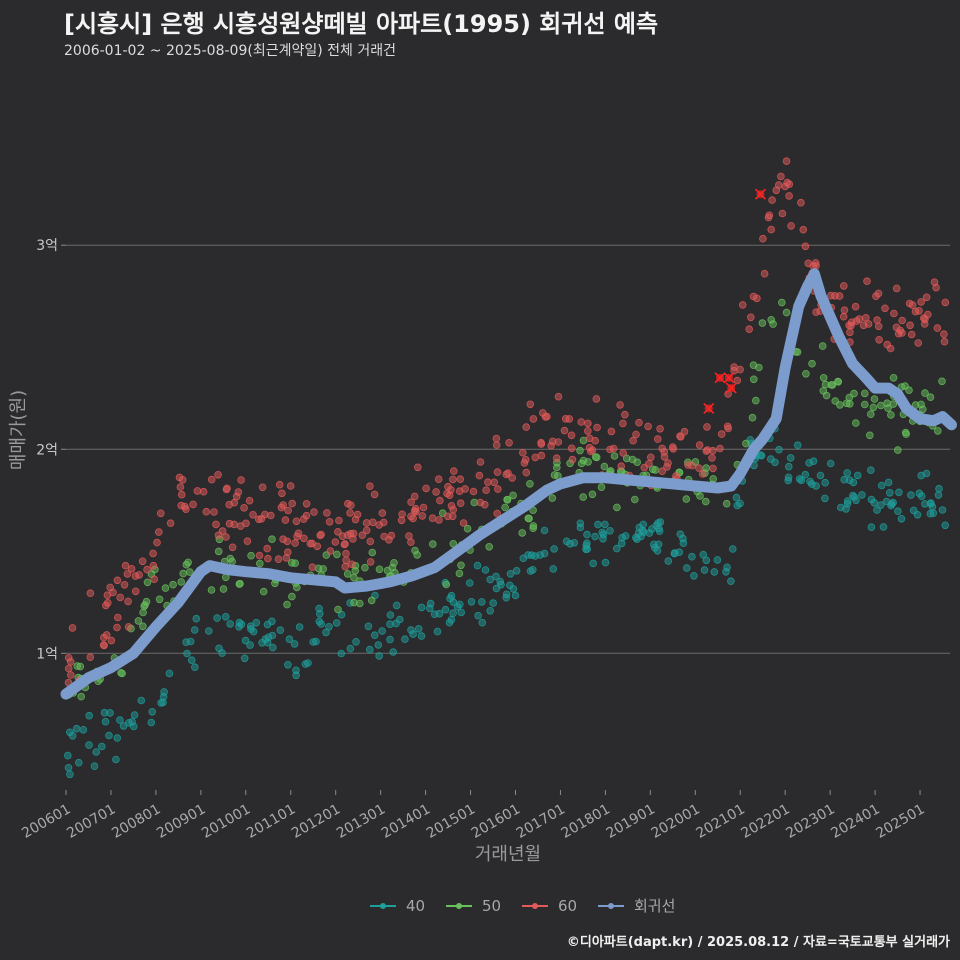  Describe the element at coordinates (136, 821) in the screenshot. I see `x-tick-label: 200801` at that location.